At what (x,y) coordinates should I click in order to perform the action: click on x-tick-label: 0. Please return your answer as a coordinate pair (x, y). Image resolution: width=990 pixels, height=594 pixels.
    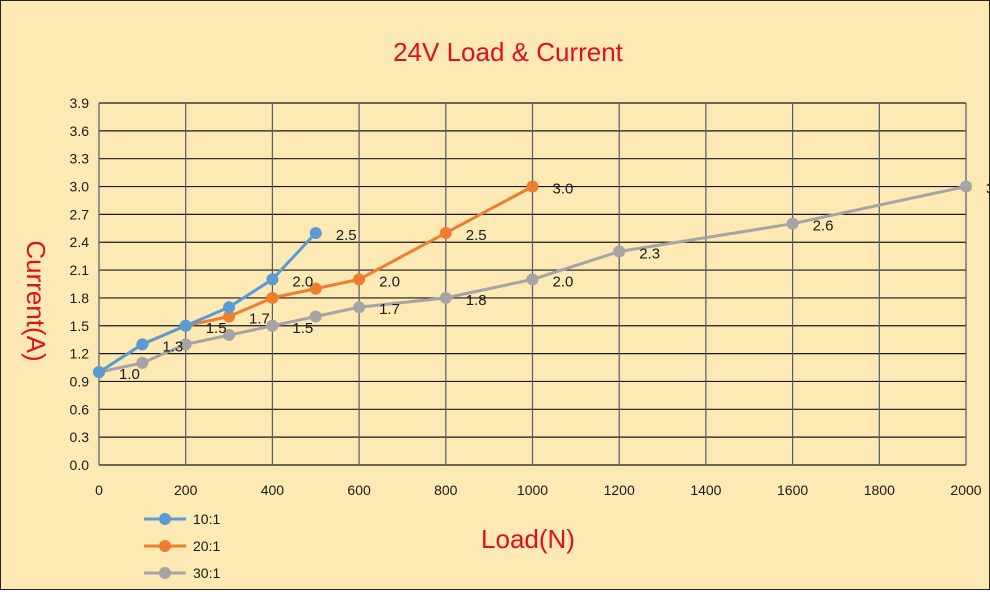
    Looking at the image, I should click on (99, 490).